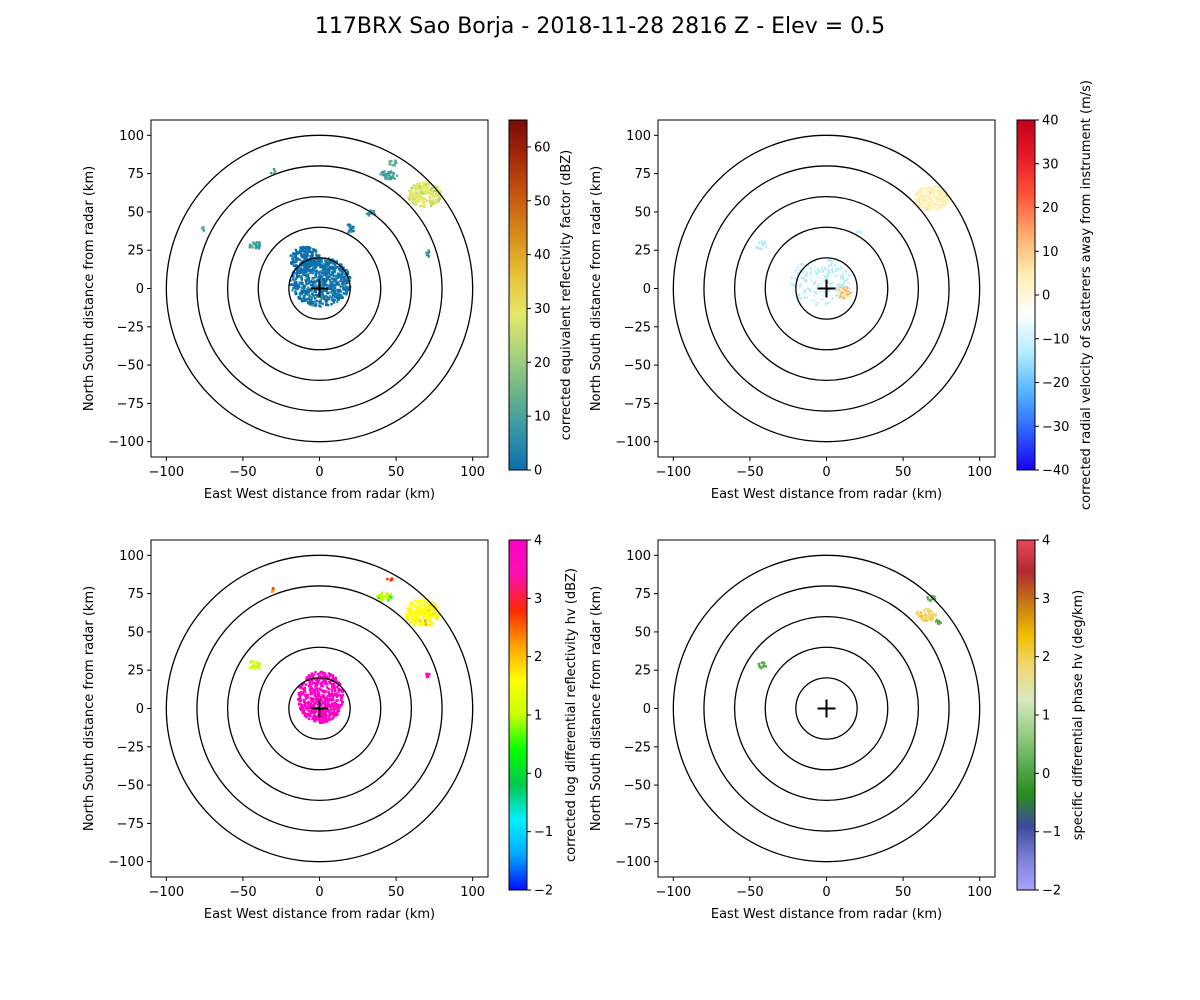 This screenshot has height=1000, width=1200. What do you see at coordinates (542, 255) in the screenshot?
I see `colorbar-tick-label: 40` at bounding box center [542, 255].